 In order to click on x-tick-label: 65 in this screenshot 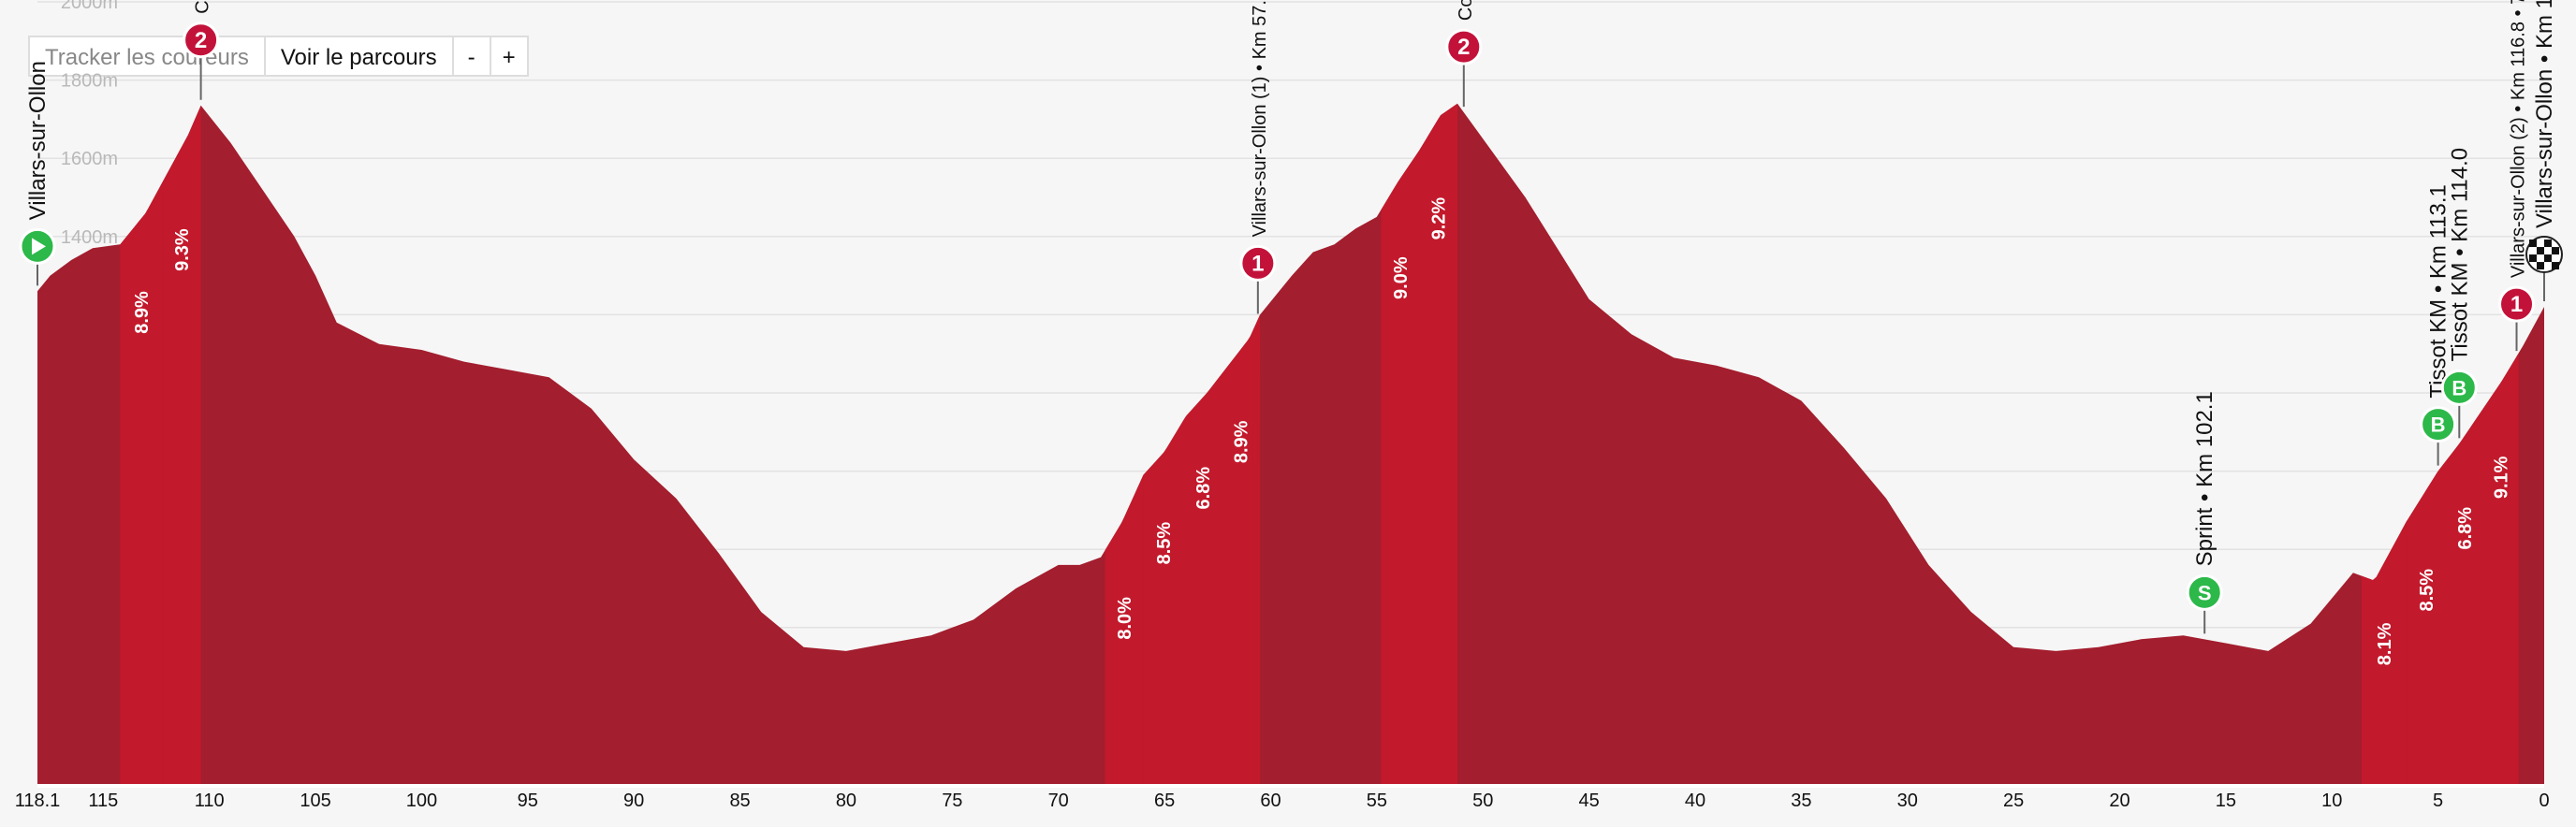, I will do `click(1164, 801)`.